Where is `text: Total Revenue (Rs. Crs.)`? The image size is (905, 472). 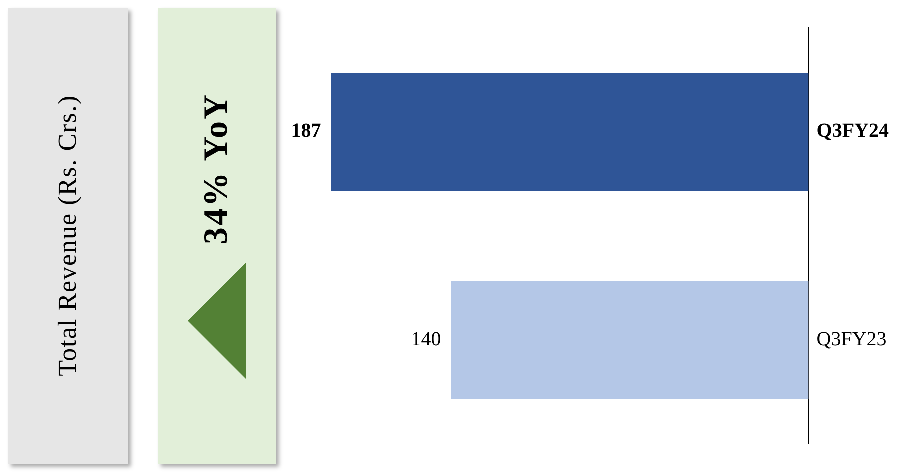
text: Total Revenue (Rs. Crs.) is located at coordinates (68, 236).